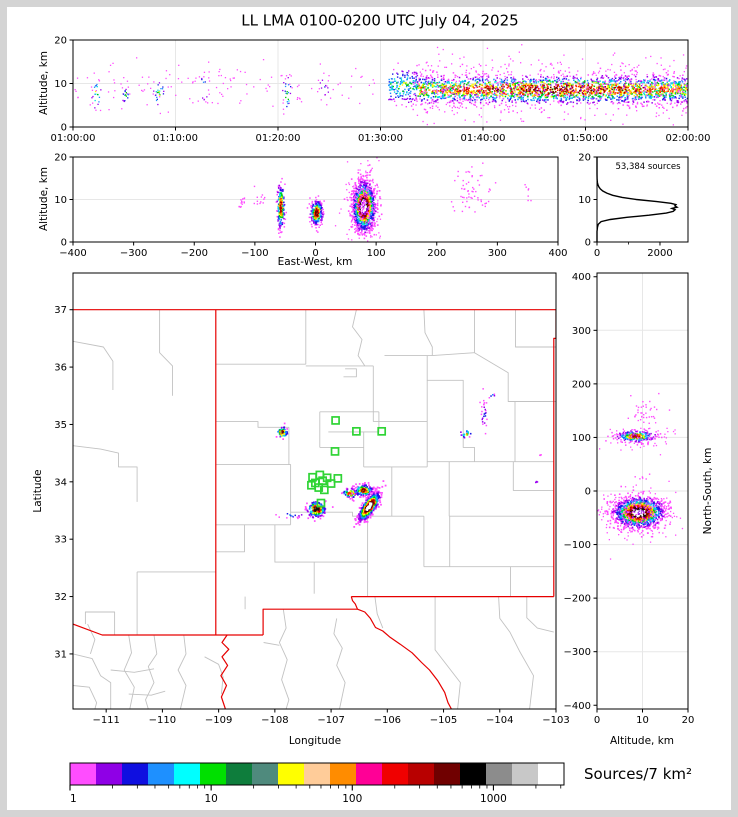 The width and height of the screenshot is (738, 817). Describe the element at coordinates (443, 720) in the screenshot. I see `x-tick-label: −105` at that location.